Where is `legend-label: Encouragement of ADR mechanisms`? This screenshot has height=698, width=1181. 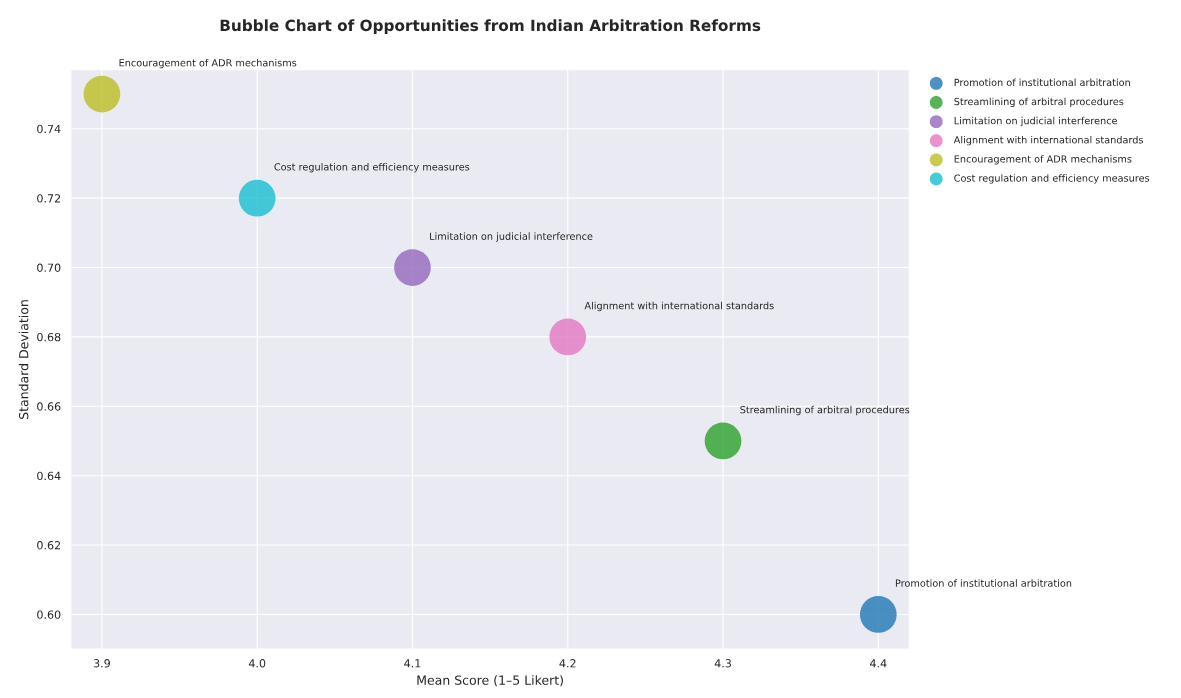 legend-label: Encouragement of ADR mechanisms is located at coordinates (1043, 160).